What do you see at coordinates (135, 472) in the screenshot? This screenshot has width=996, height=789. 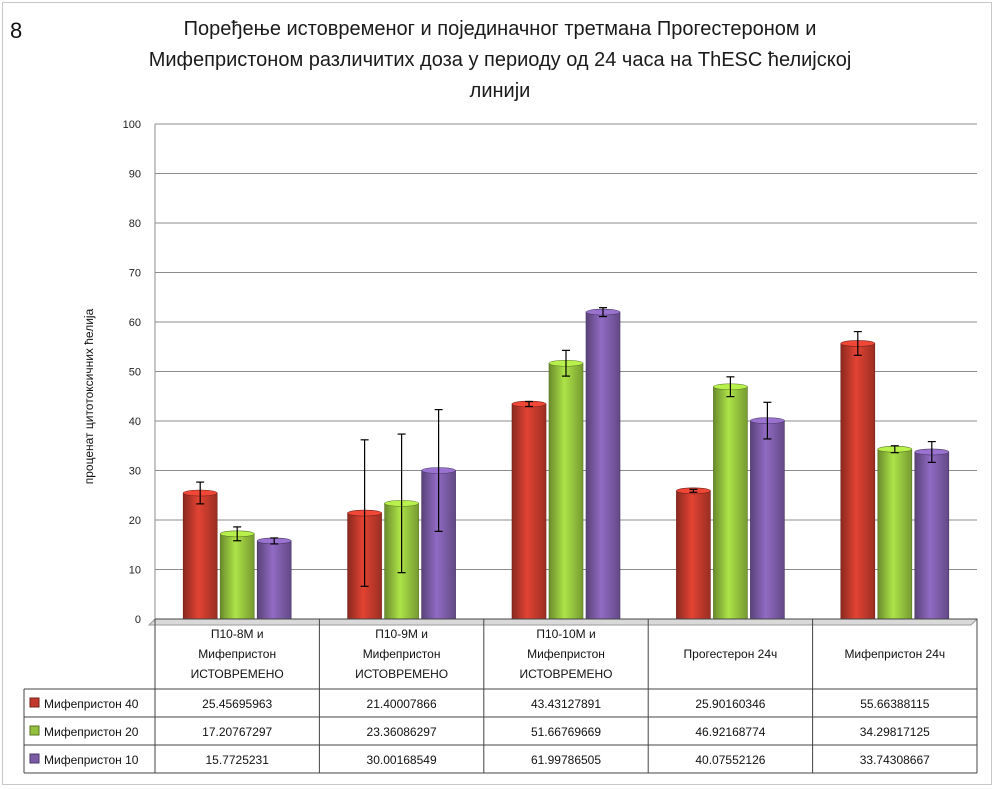 I see `y-tick-label: 30` at bounding box center [135, 472].